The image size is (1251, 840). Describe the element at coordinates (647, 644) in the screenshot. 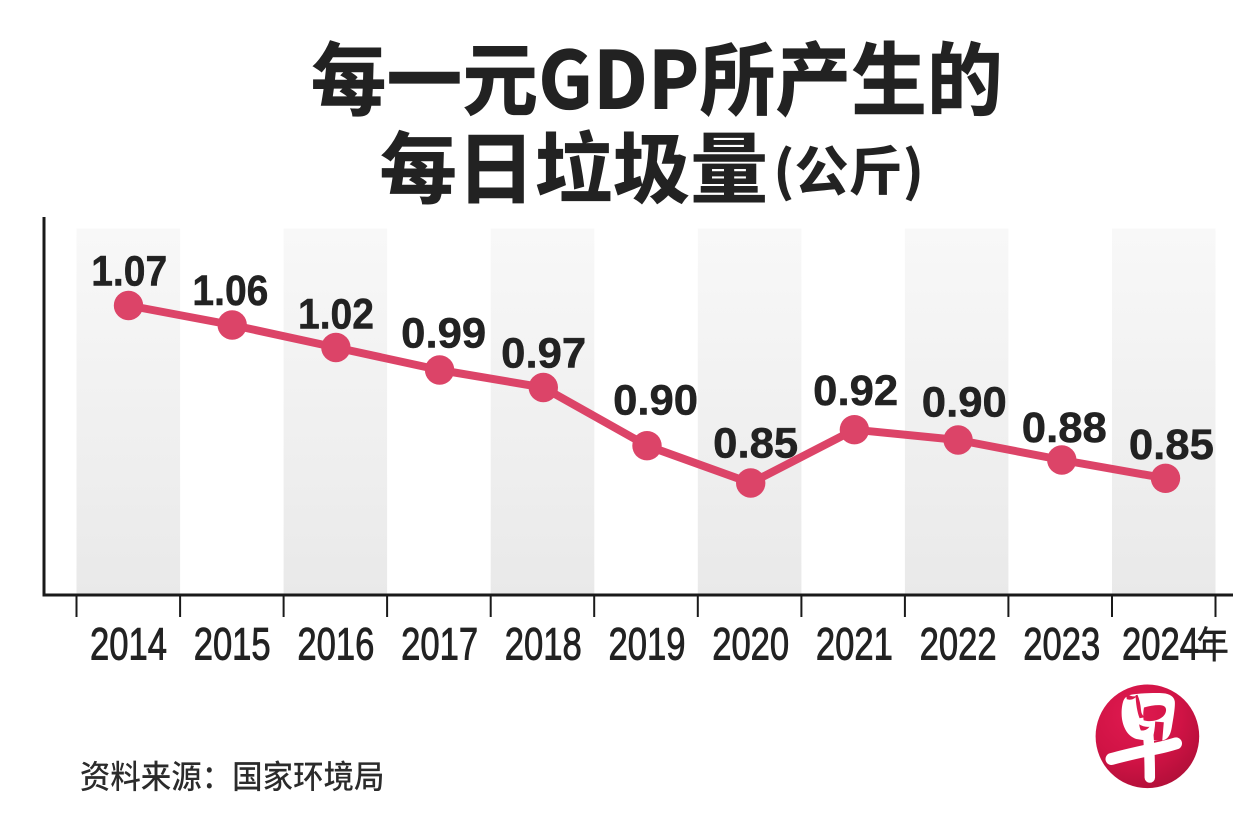

I see `svg-text: 2019` at that location.